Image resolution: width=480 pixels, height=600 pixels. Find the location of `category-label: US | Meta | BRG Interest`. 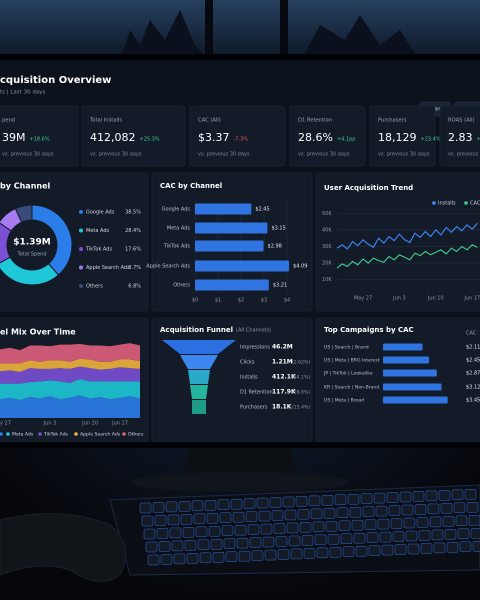

category-label: US | Meta | BRG Interest is located at coordinates (352, 361).